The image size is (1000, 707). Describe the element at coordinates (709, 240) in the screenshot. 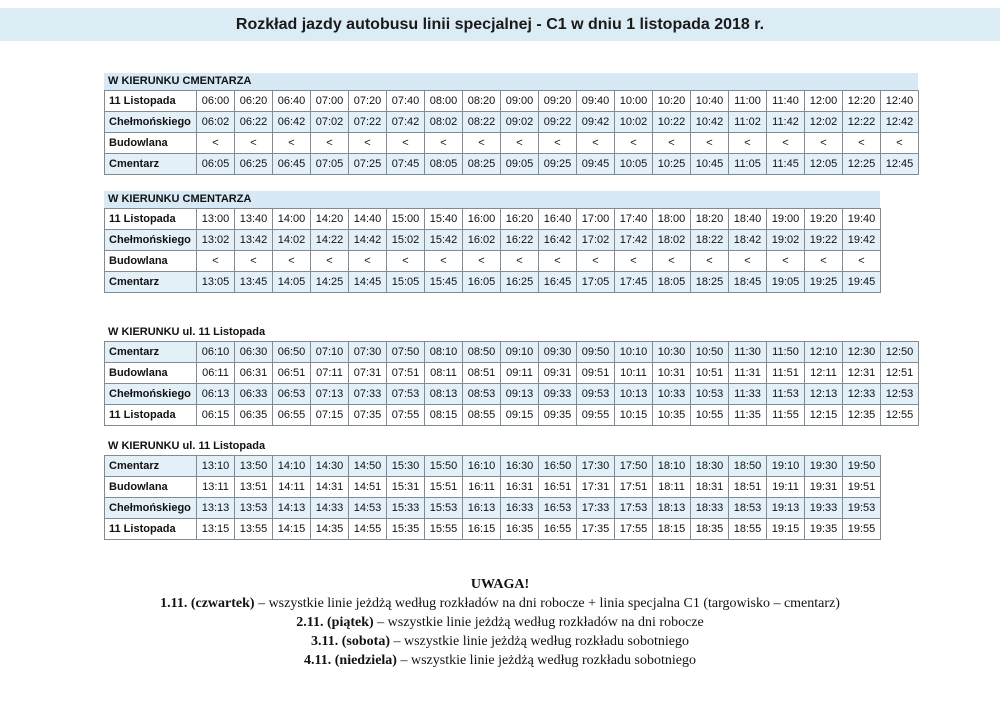

I see `departure-time: 18:22` at that location.